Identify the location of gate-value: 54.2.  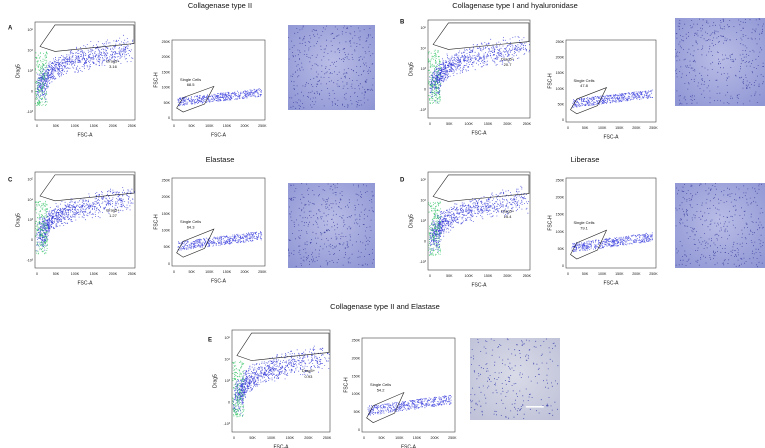
(381, 390).